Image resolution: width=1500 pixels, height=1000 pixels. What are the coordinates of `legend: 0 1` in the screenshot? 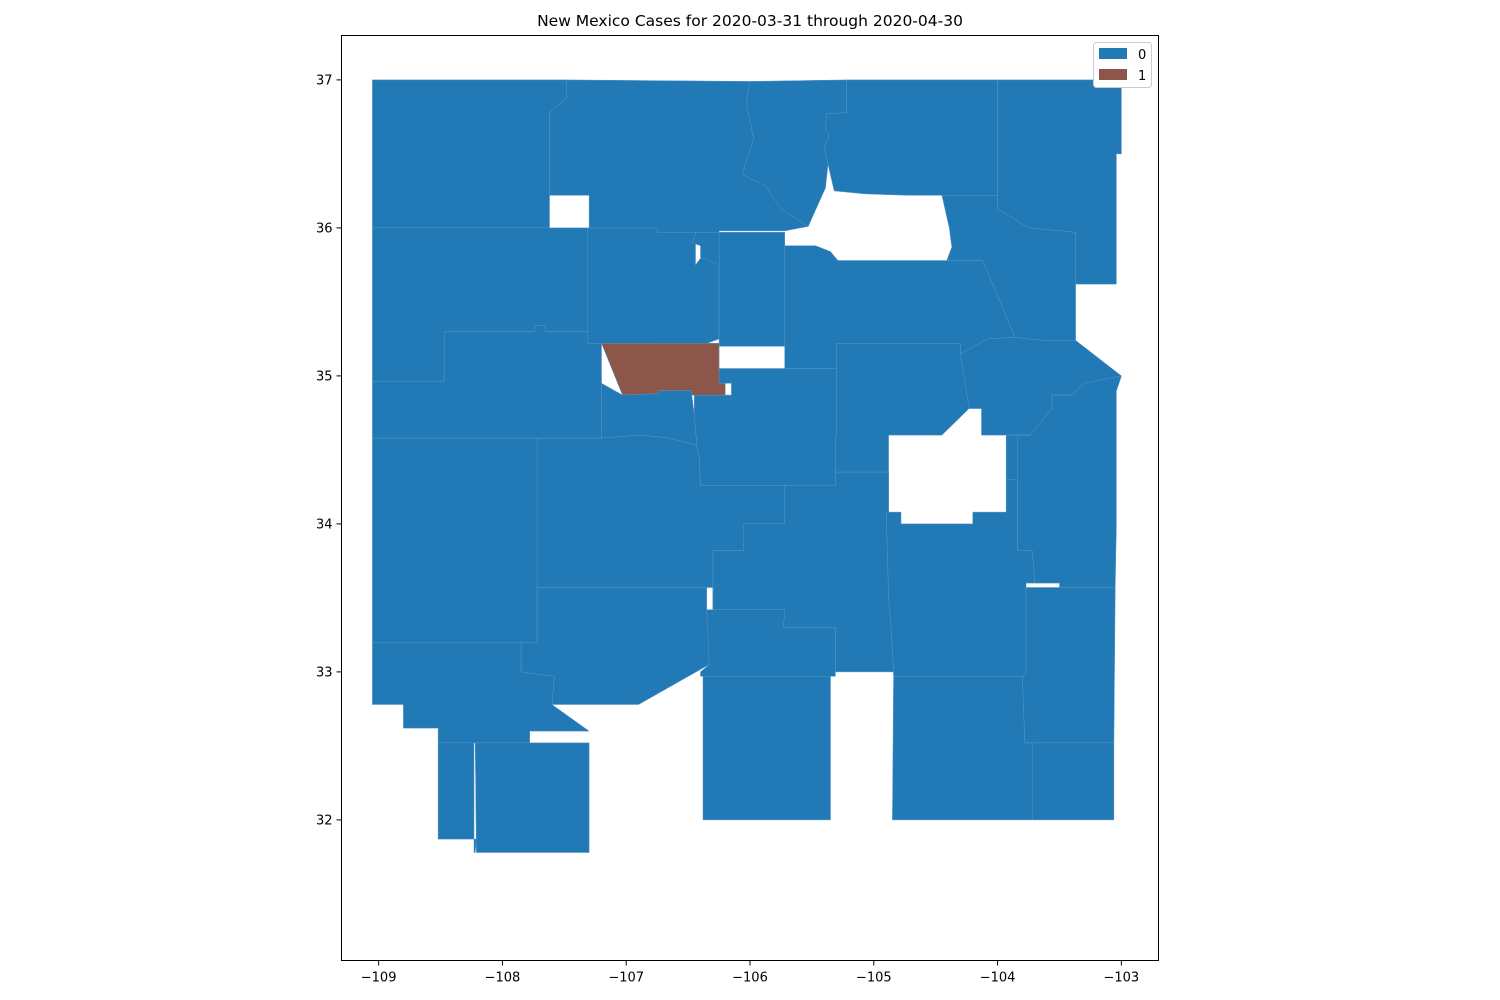 It's located at (1122, 65).